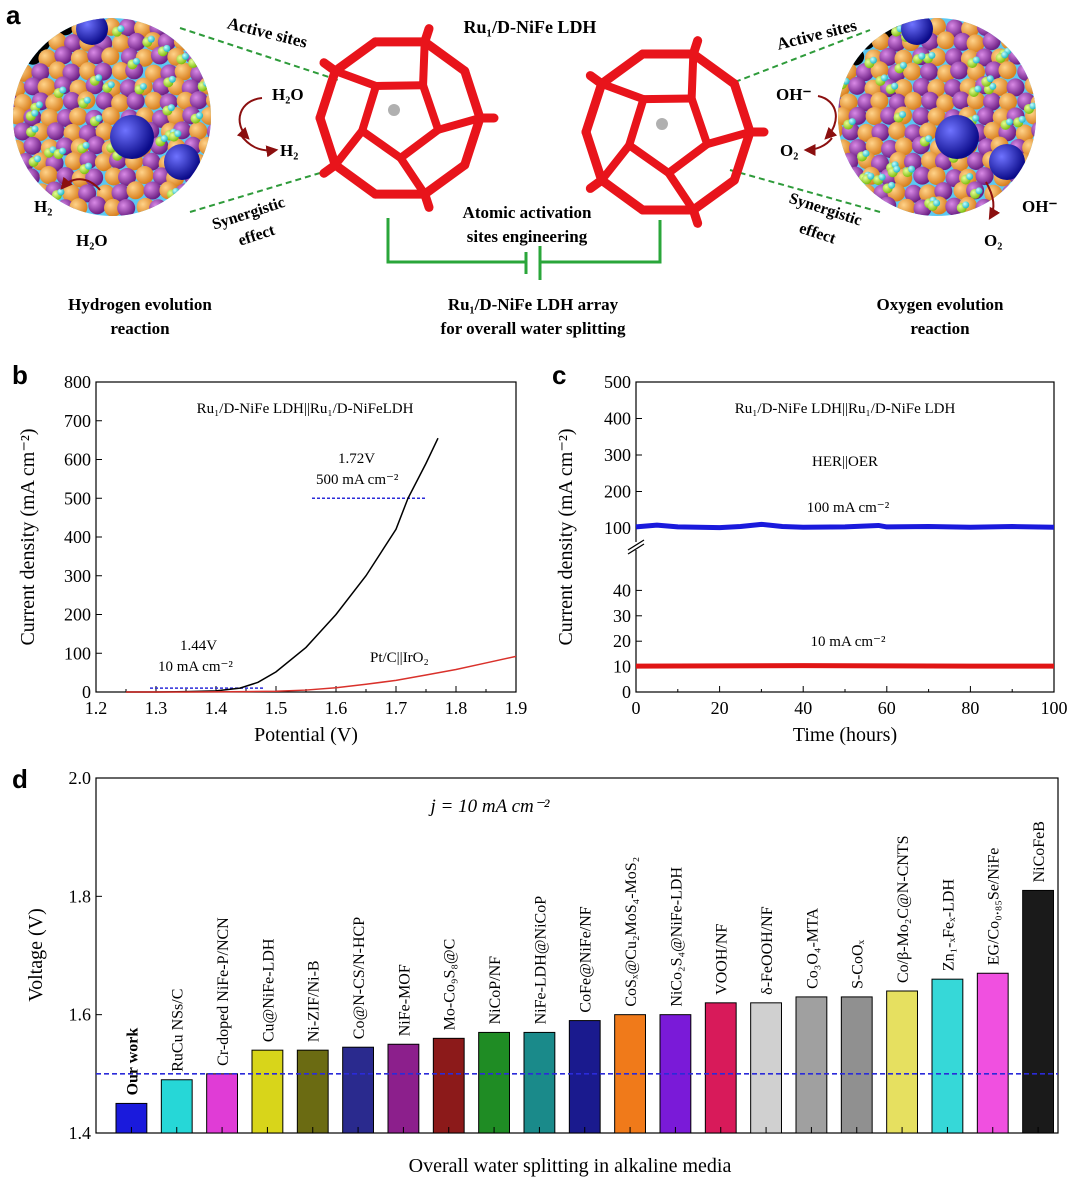  I want to click on bar-label: Cu@NiFe-LDH, so click(268, 990).